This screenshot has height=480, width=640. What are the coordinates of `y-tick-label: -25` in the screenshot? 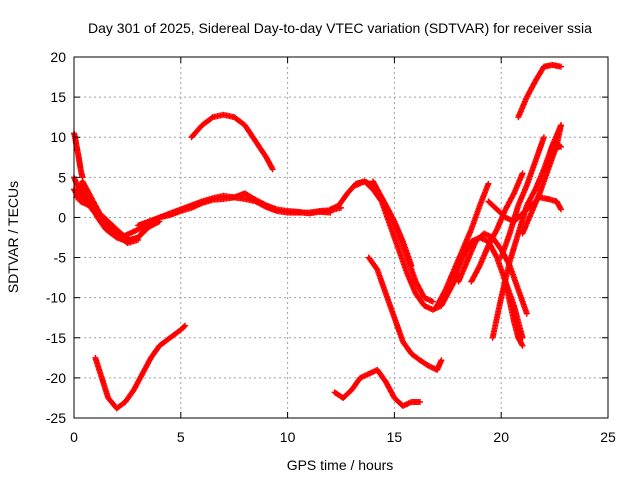 It's located at (56, 418).